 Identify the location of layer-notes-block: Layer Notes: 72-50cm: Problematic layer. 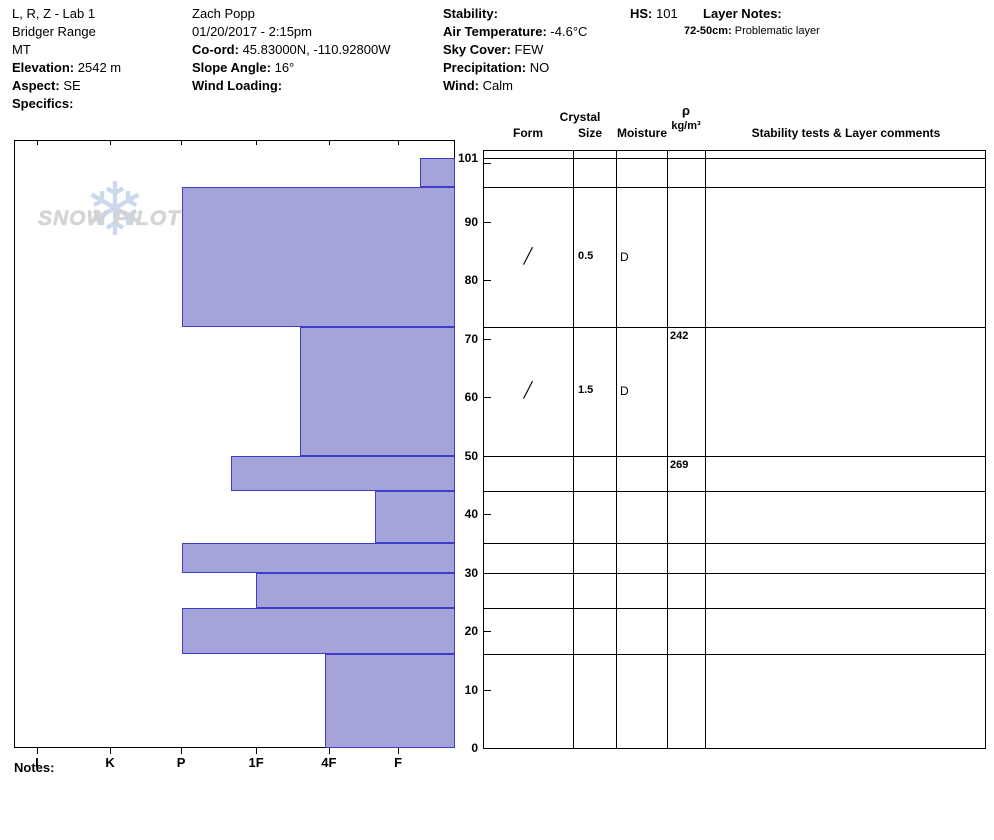
(752, 22).